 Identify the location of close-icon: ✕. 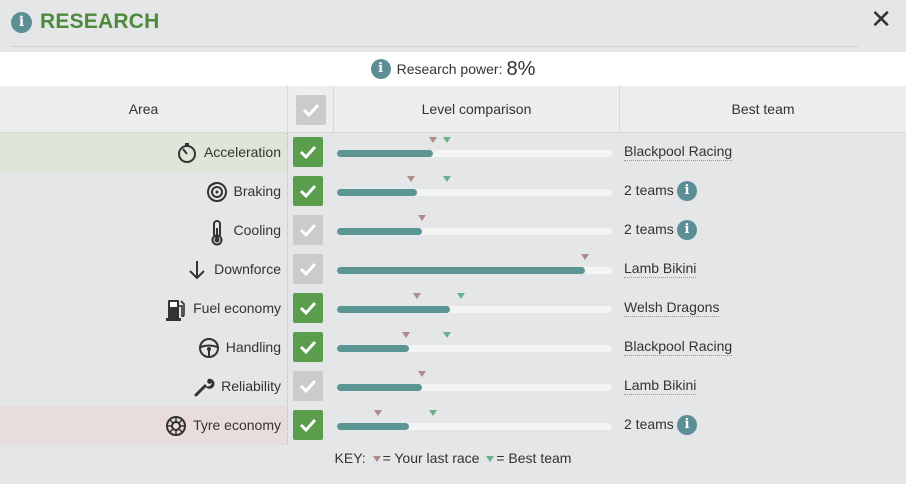
(881, 20).